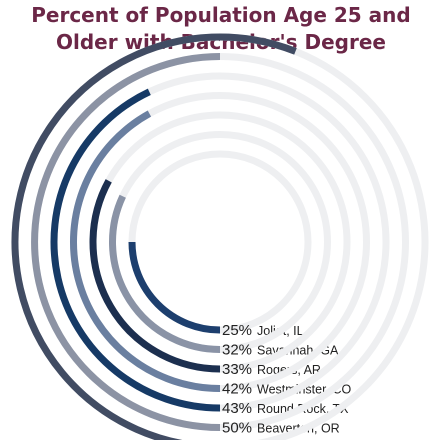 Image resolution: width=442 pixels, height=440 pixels. What do you see at coordinates (174, 287) in the screenshot?
I see `ring-arc-joliet-il` at bounding box center [174, 287].